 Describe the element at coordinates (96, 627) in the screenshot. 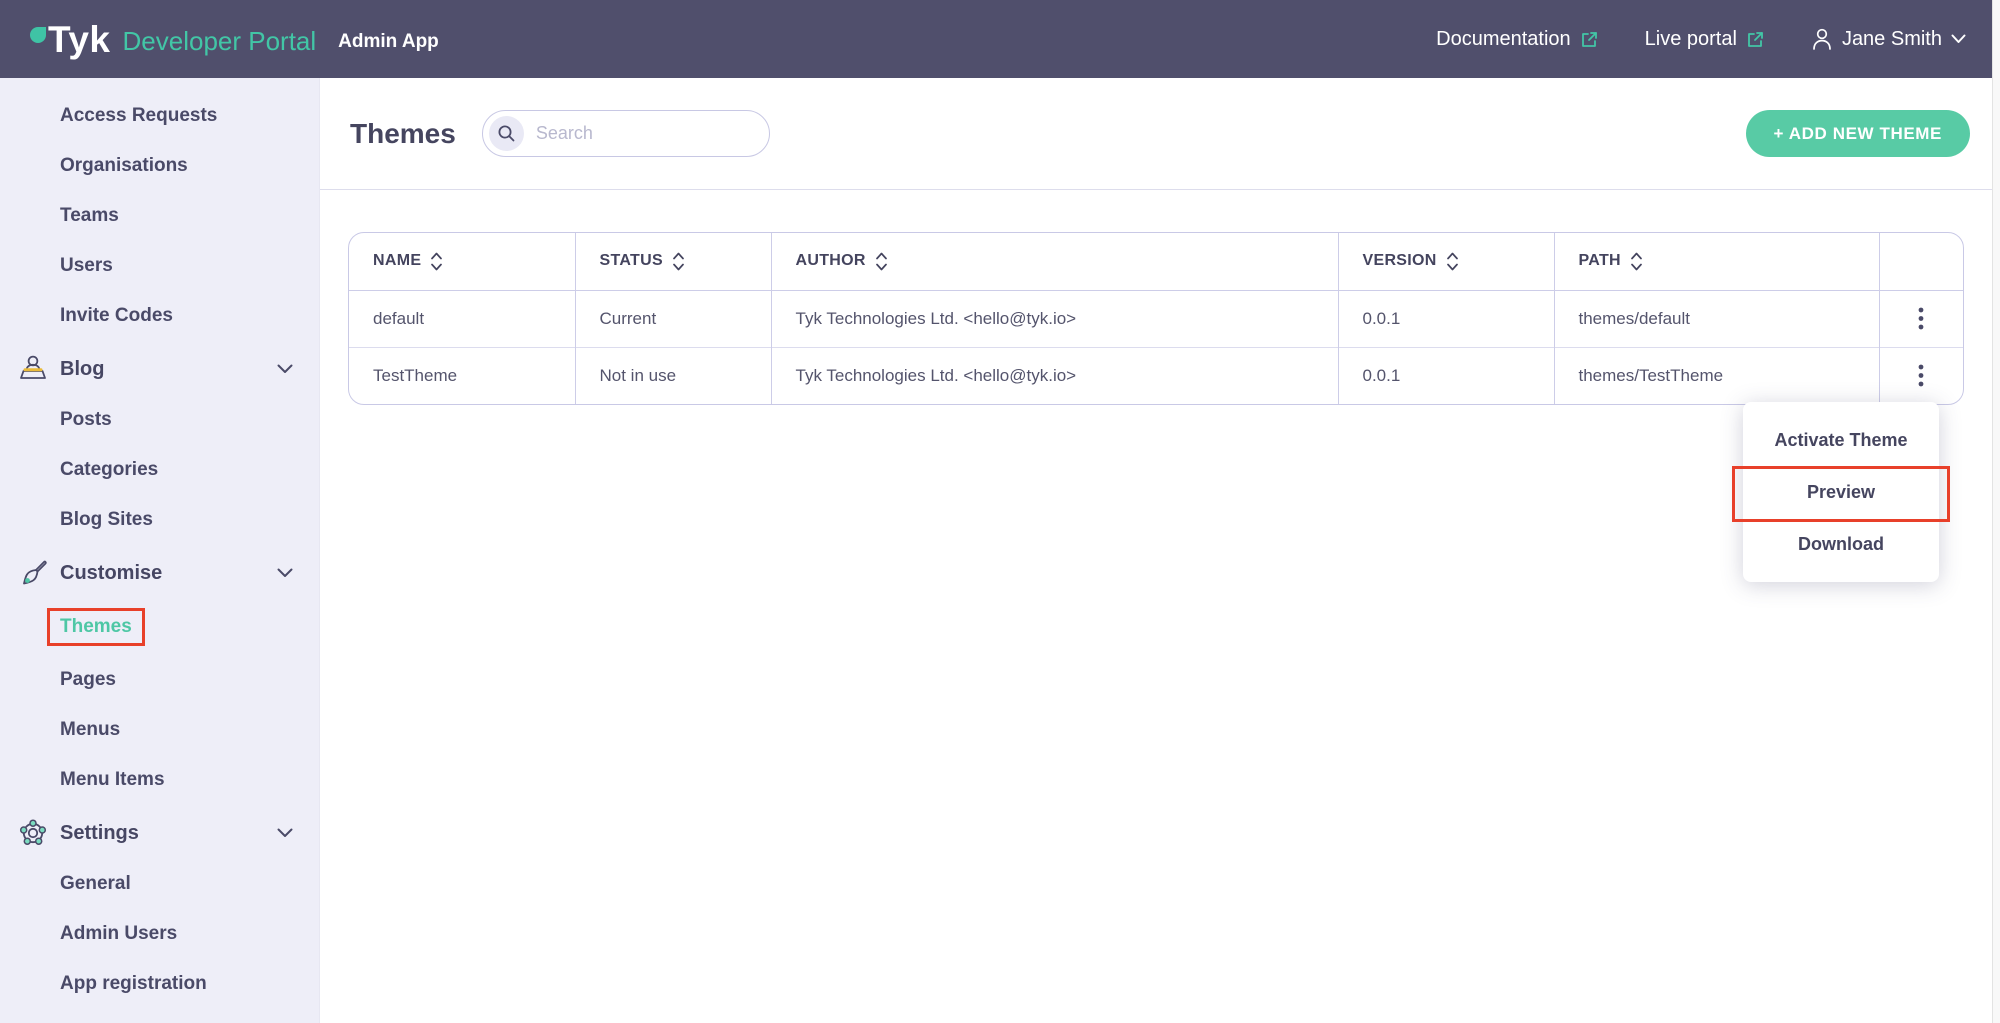

I see `themes-active-annotation: Themes` at that location.